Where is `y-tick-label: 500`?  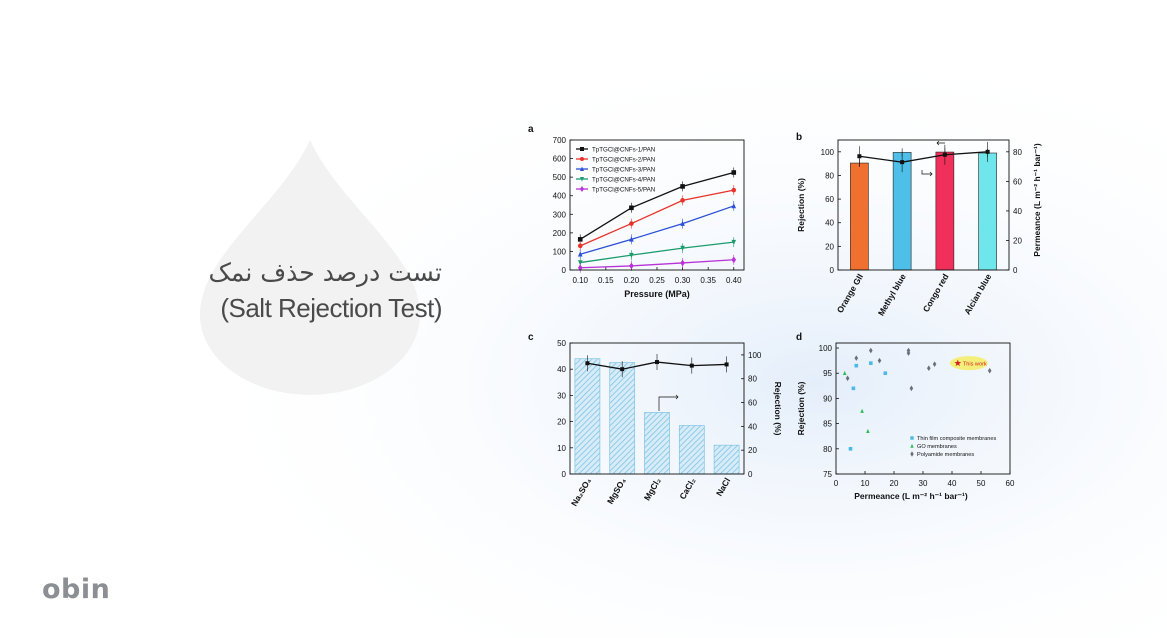
y-tick-label: 500 is located at coordinates (560, 177).